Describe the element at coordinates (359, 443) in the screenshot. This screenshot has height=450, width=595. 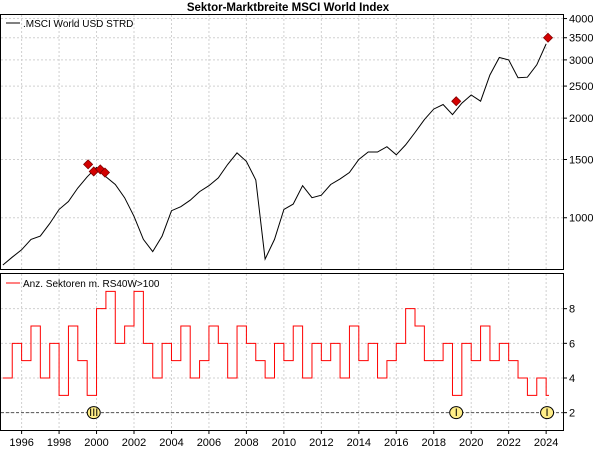
I see `x-tick-label: 2014` at that location.